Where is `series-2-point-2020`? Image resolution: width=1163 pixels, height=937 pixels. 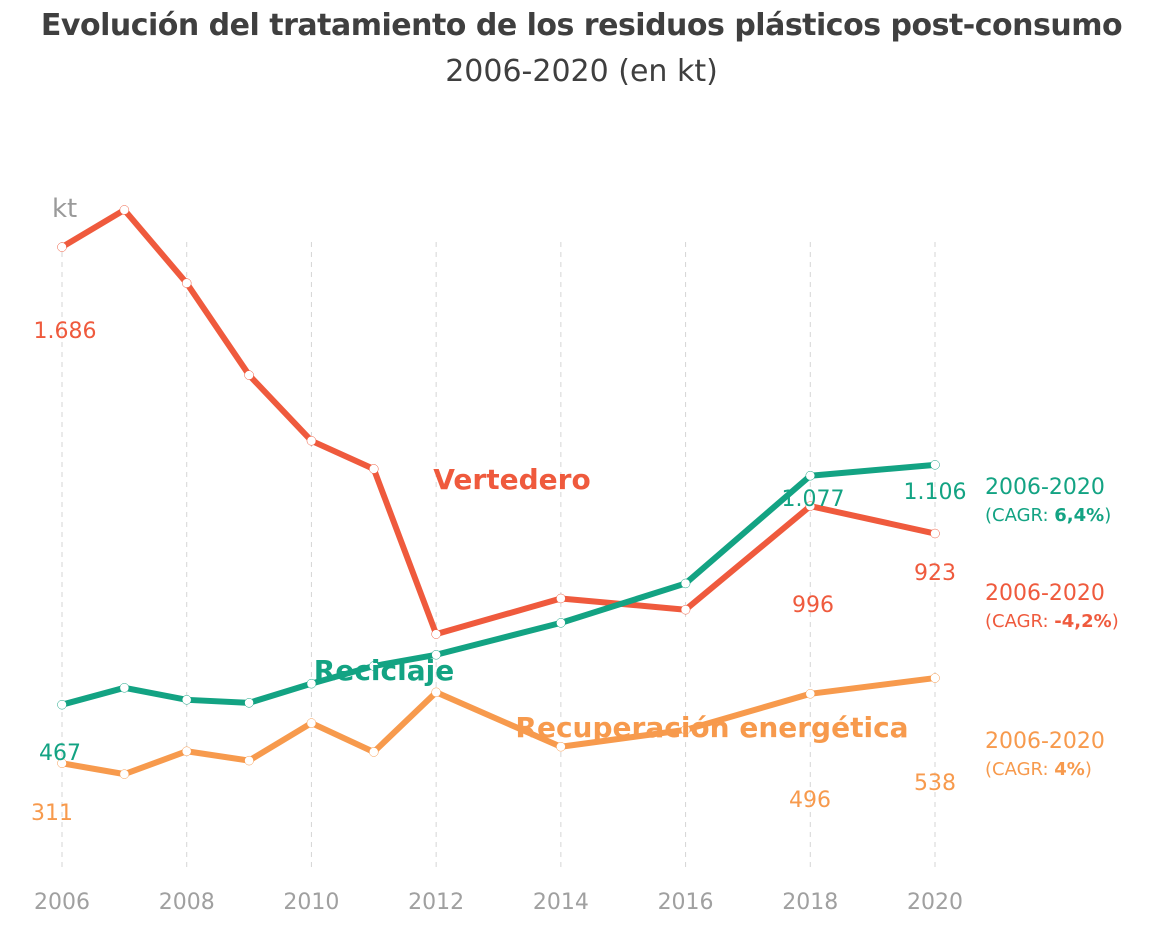 series-2-point-2020 is located at coordinates (935, 678).